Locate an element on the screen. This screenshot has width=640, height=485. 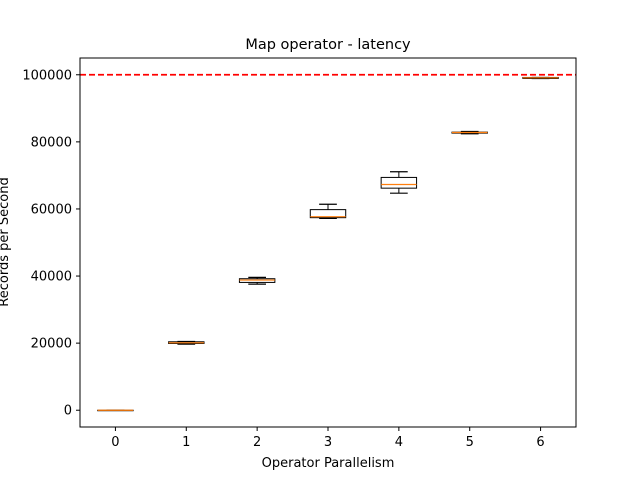
y-tick-label: 100000 is located at coordinates (47, 75).